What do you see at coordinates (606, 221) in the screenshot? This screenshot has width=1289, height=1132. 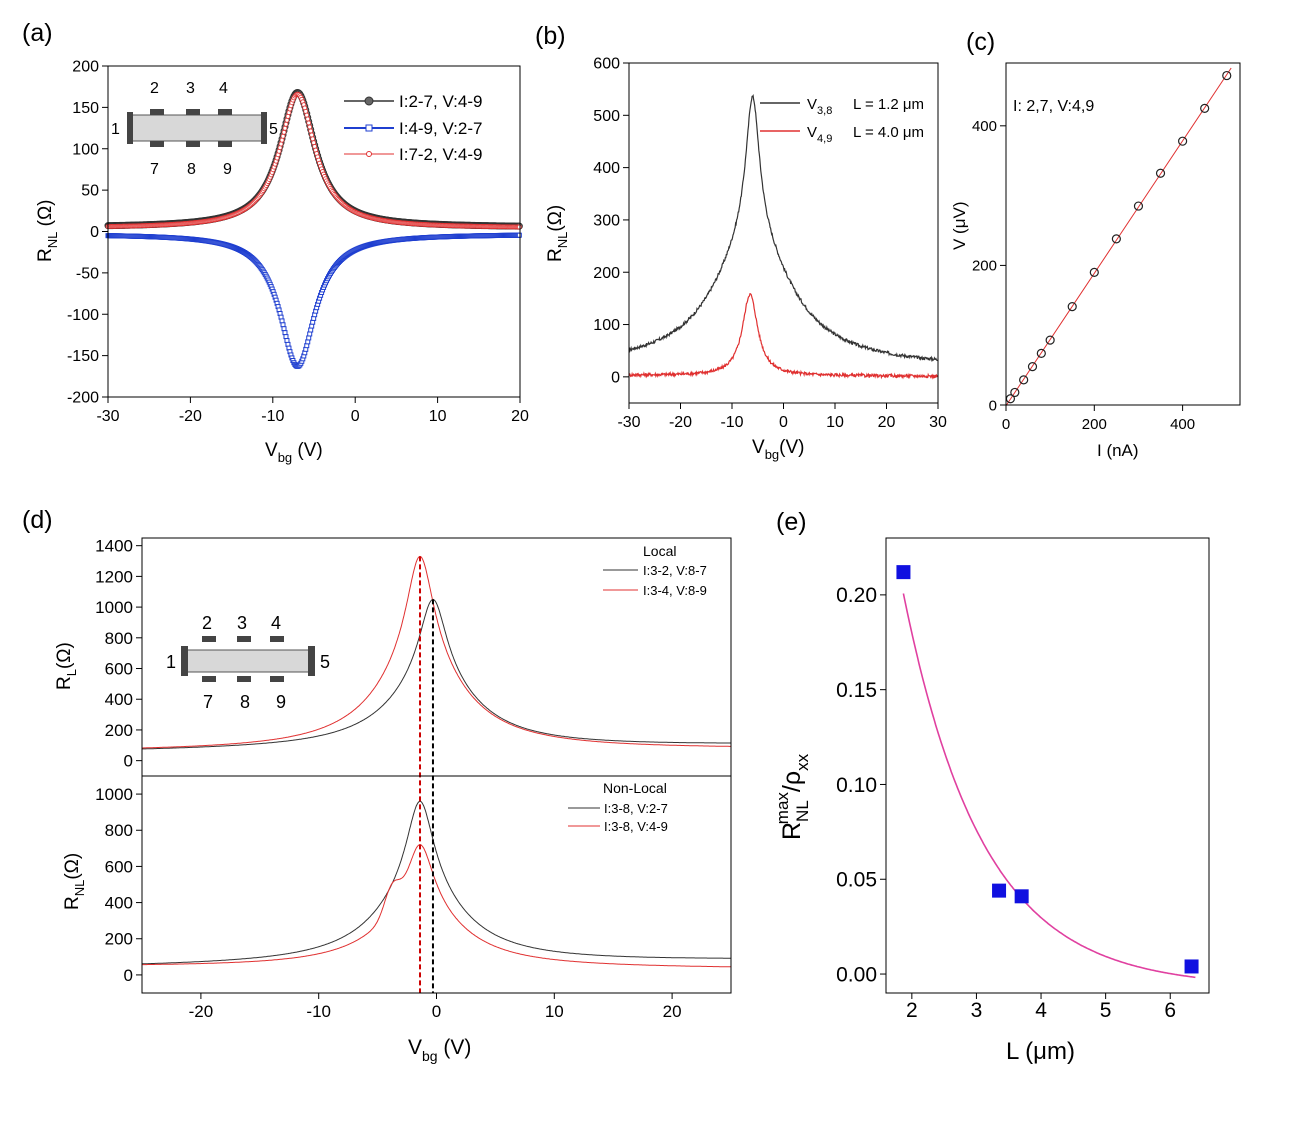 I see `y-tick-label: 300` at bounding box center [606, 221].